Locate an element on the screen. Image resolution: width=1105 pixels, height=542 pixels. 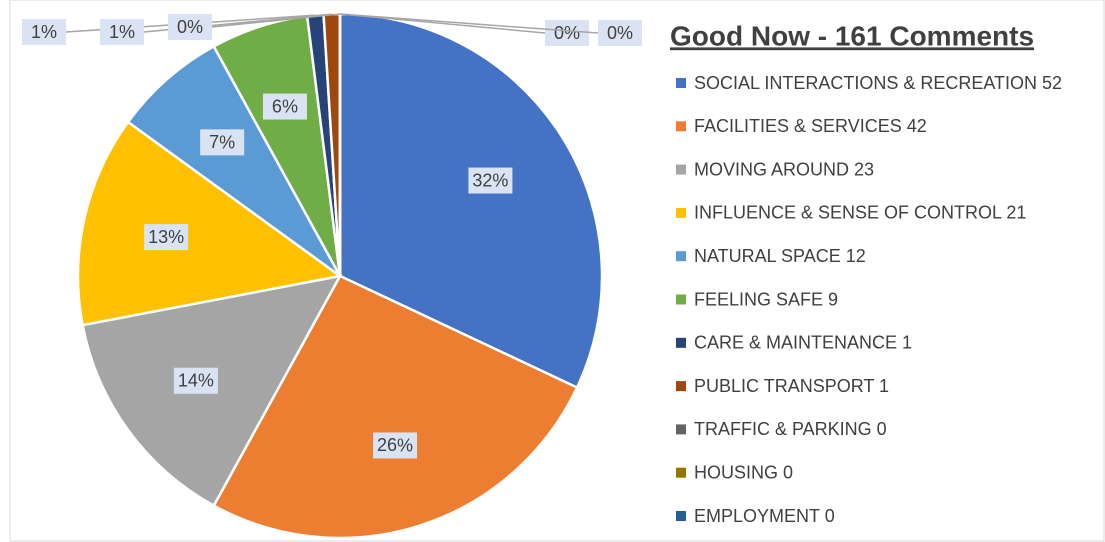
legend-label: FEELING SAFE 9 is located at coordinates (766, 299).